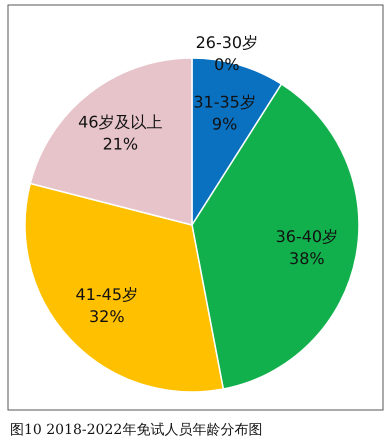 The width and height of the screenshot is (391, 445). Describe the element at coordinates (120, 144) in the screenshot. I see `data-label: 21%` at that location.